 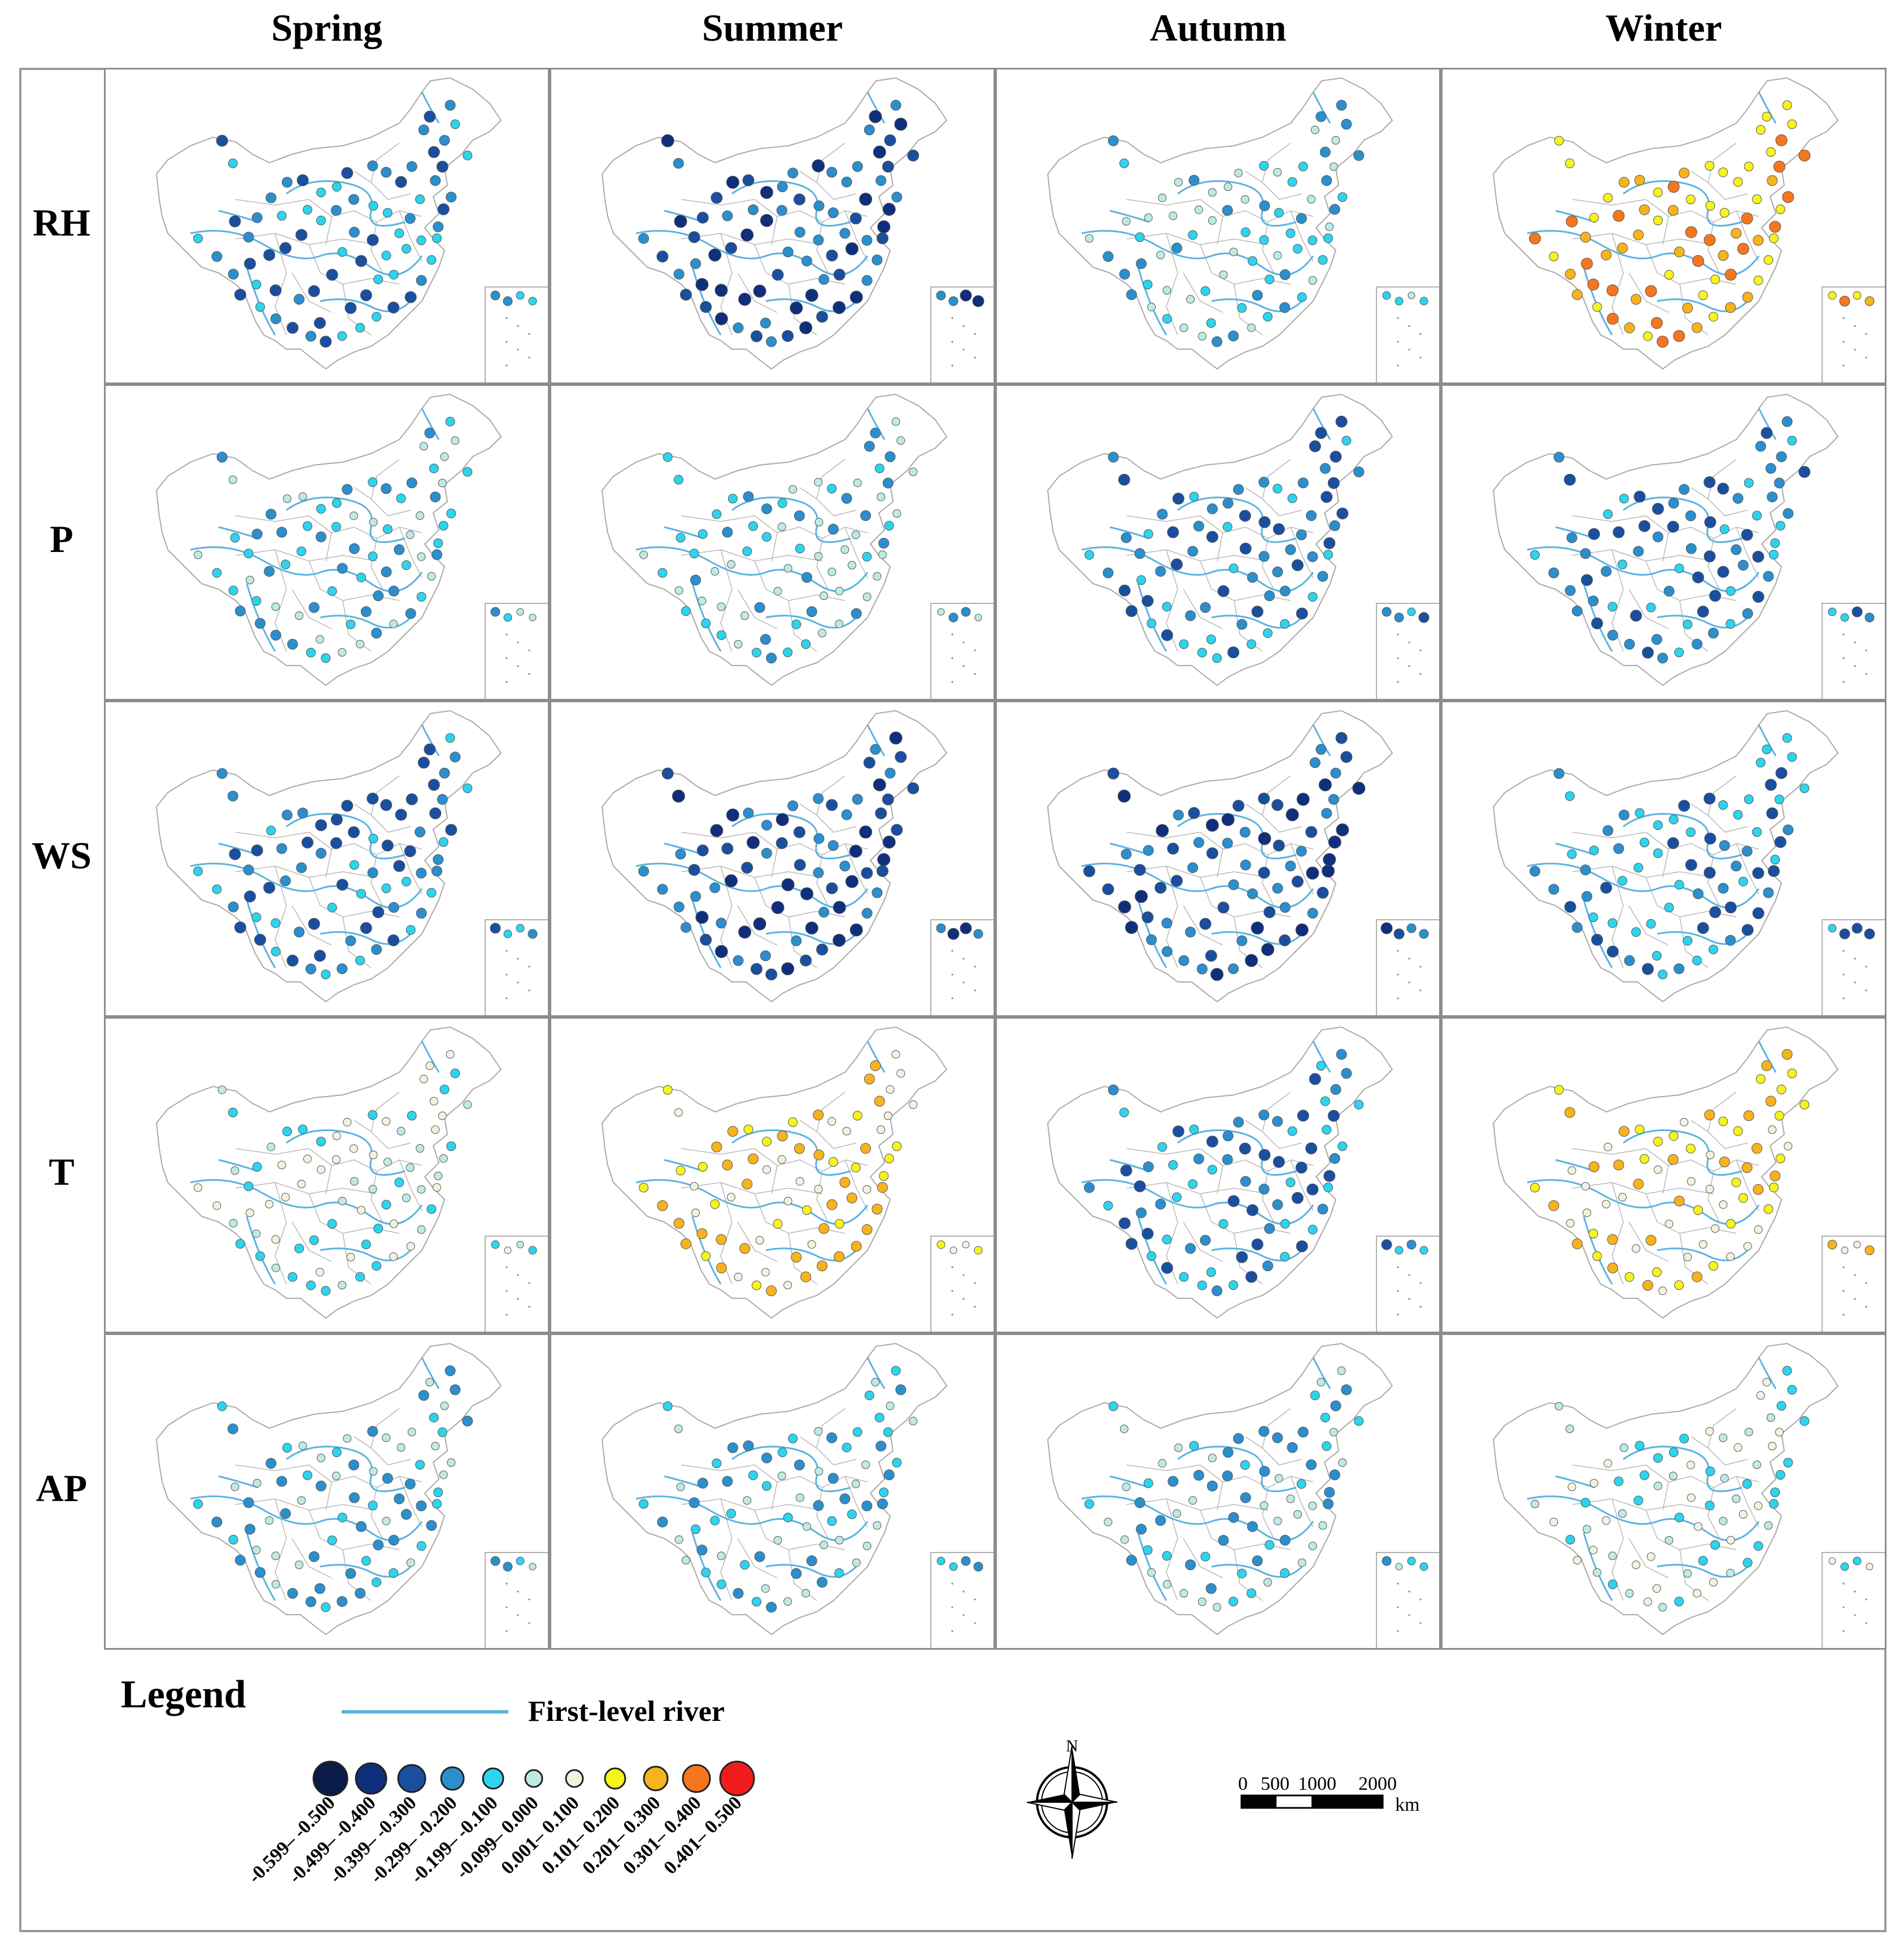 What do you see at coordinates (371, 1779) in the screenshot?
I see `legend-swatch` at bounding box center [371, 1779].